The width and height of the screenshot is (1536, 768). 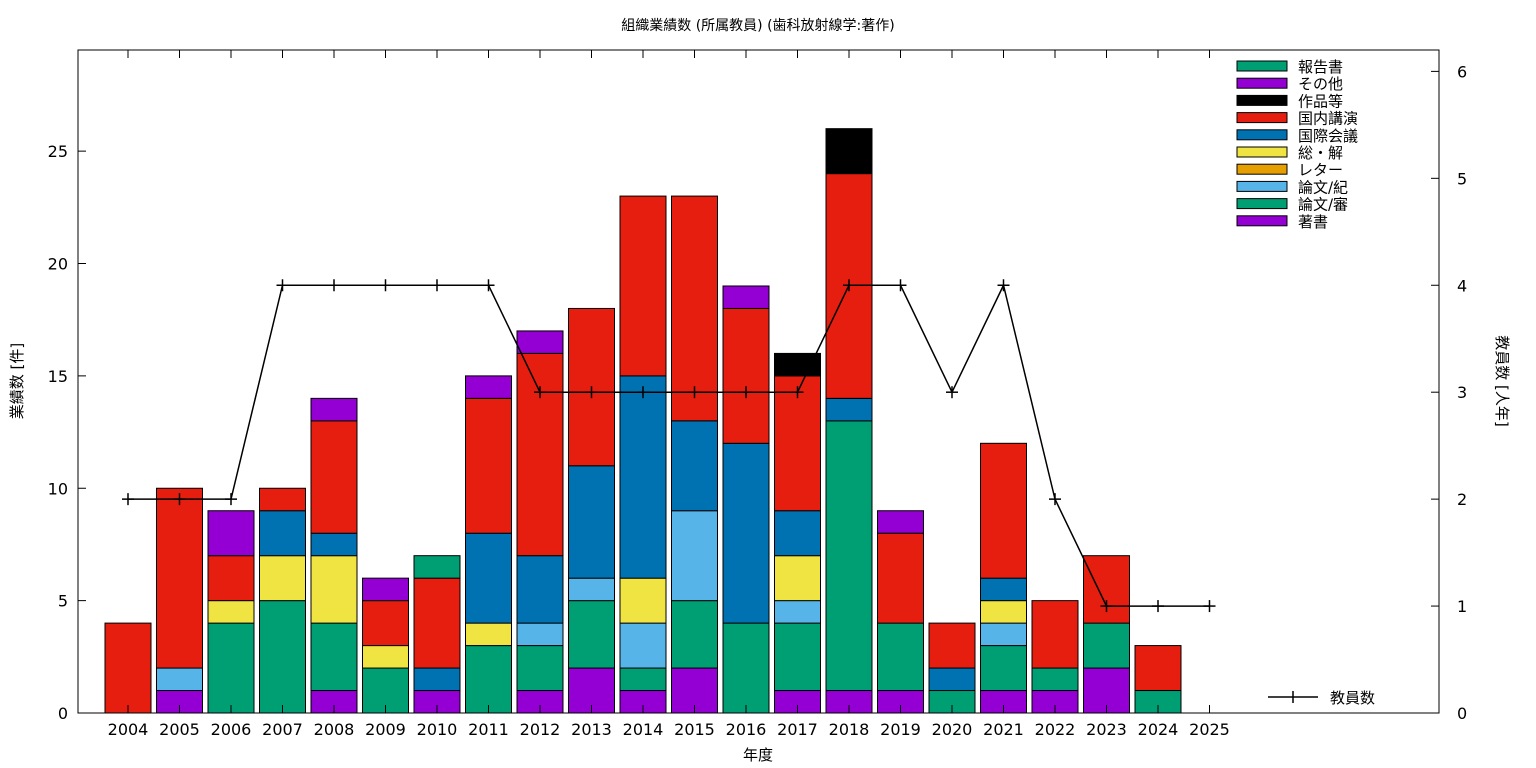 I want to click on x-tick-label: 2014, so click(x=643, y=729).